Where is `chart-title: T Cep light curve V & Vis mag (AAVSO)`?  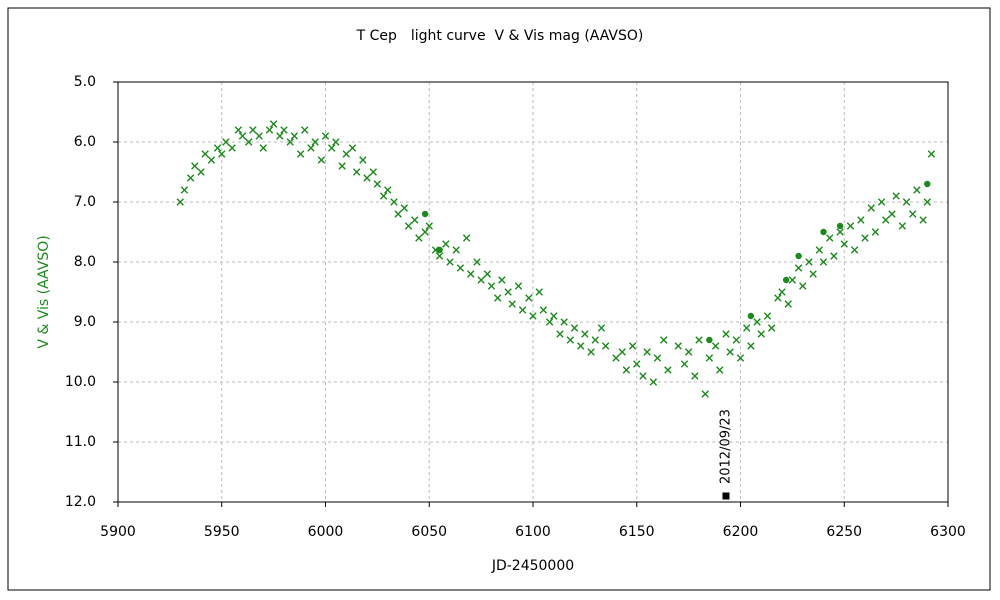 chart-title: T Cep light curve V & Vis mag (AAVSO) is located at coordinates (500, 36).